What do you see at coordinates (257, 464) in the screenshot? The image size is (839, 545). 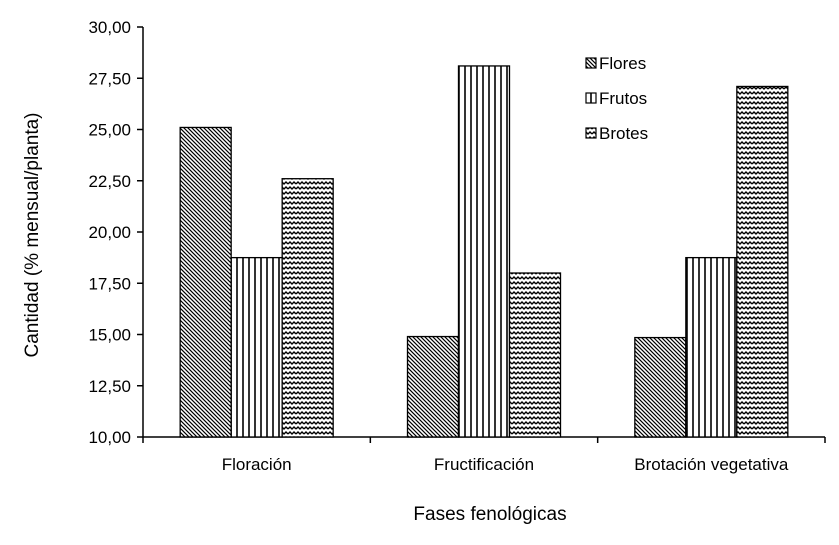 I see `x-category-label: Floración` at bounding box center [257, 464].